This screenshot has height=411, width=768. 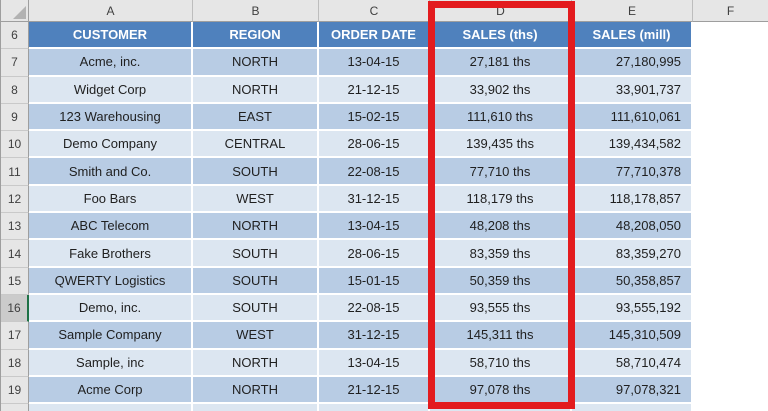 What do you see at coordinates (15, 390) in the screenshot?
I see `row-header-19: 19` at bounding box center [15, 390].